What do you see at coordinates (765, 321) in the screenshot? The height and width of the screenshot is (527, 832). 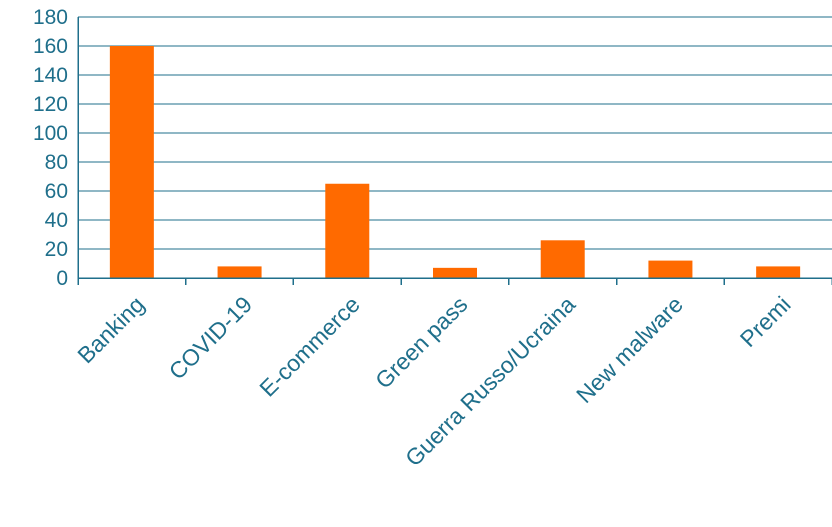 I see `x-category-label: Premi` at bounding box center [765, 321].